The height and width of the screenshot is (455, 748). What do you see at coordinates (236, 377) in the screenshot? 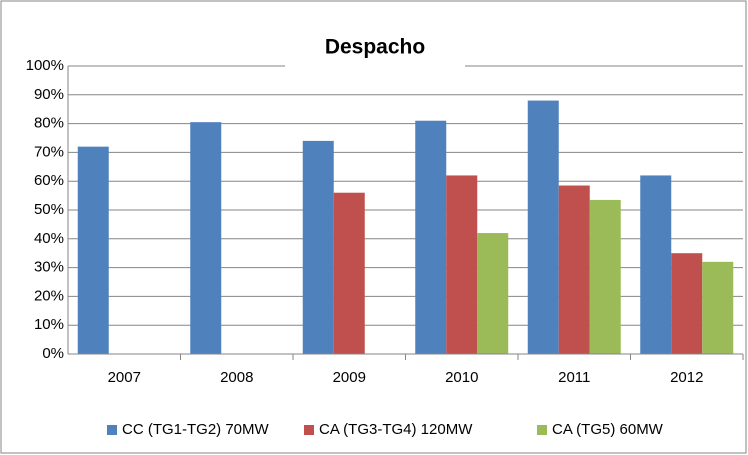
I see `x-tick-label: 2008` at bounding box center [236, 377].